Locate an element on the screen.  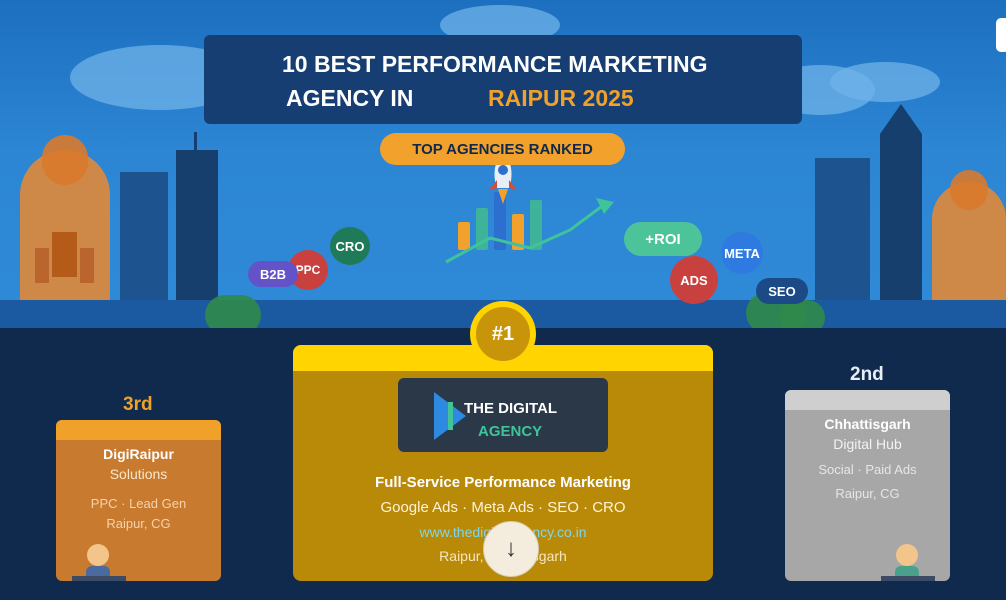
tower-roof is located at coordinates (901, 119).